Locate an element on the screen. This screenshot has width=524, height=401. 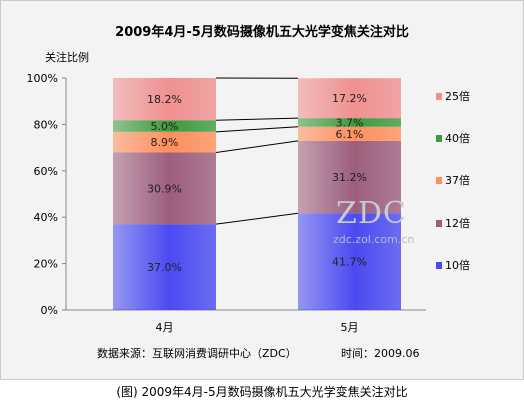
data-label: 37.0% is located at coordinates (164, 267).